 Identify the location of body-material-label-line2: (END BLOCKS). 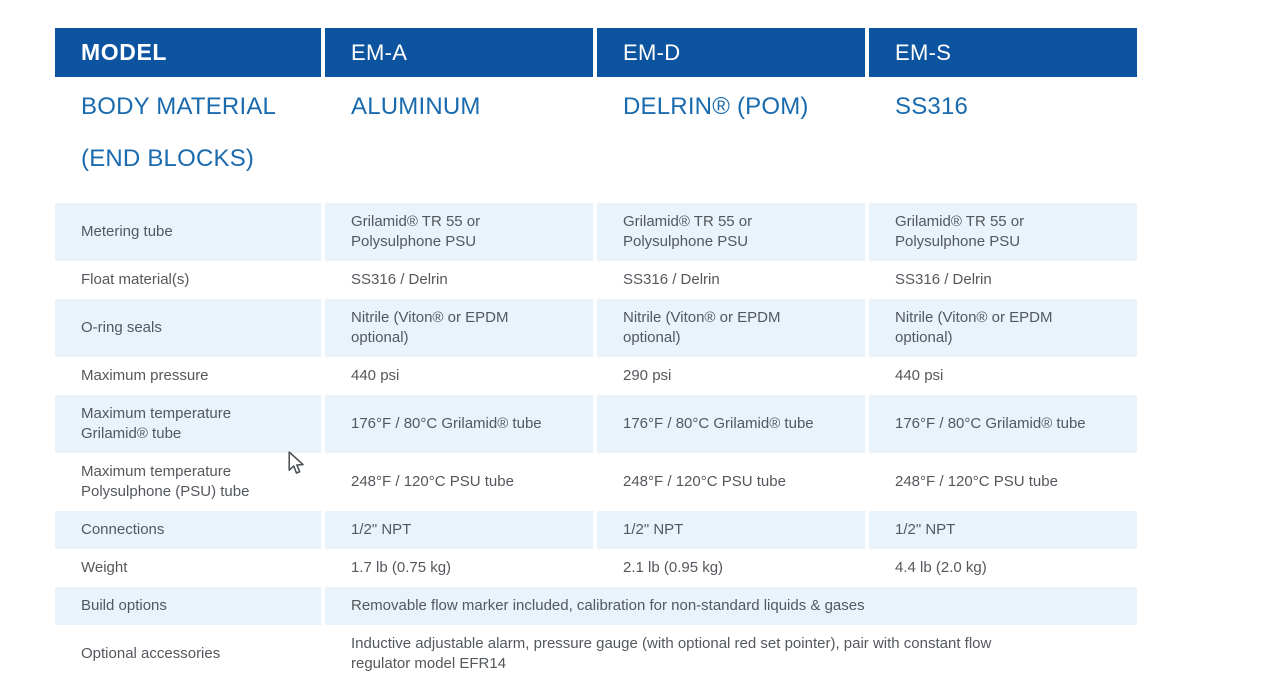
(168, 158).